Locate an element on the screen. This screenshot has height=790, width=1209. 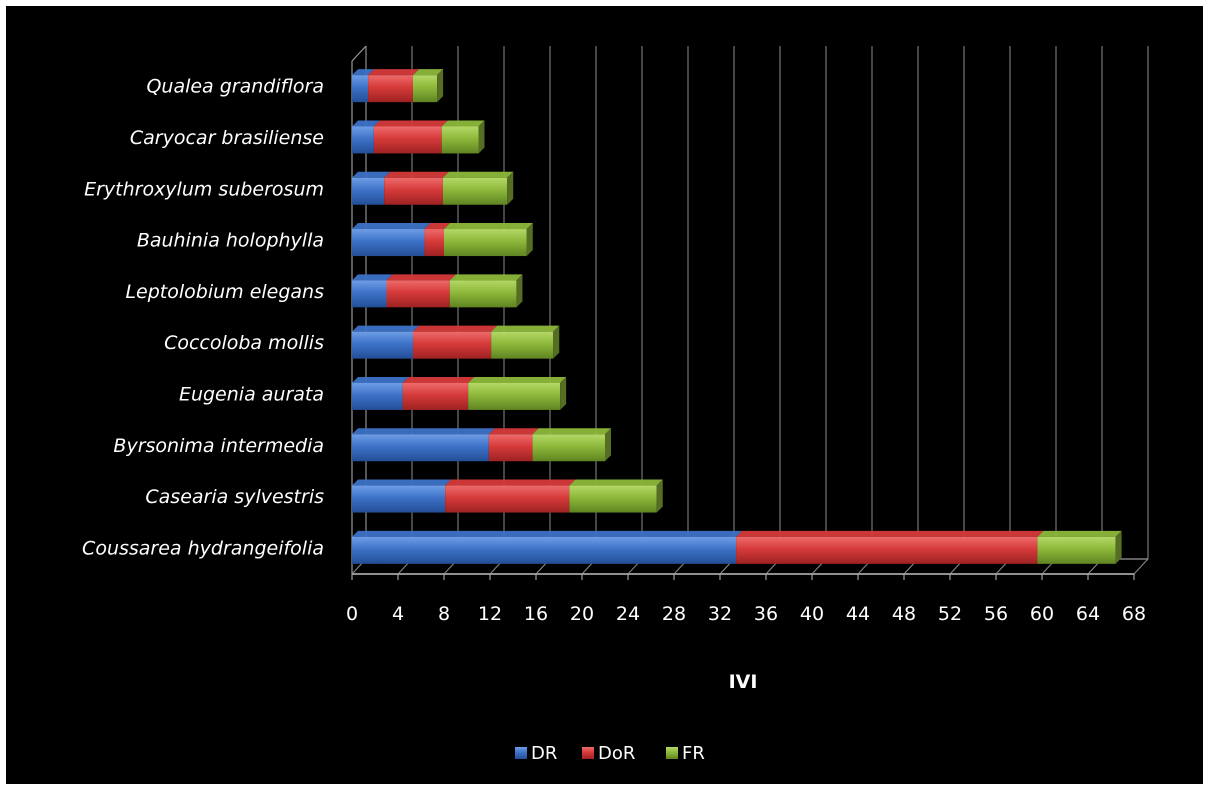
category-label: Caryocar brasiliense is located at coordinates (227, 138).